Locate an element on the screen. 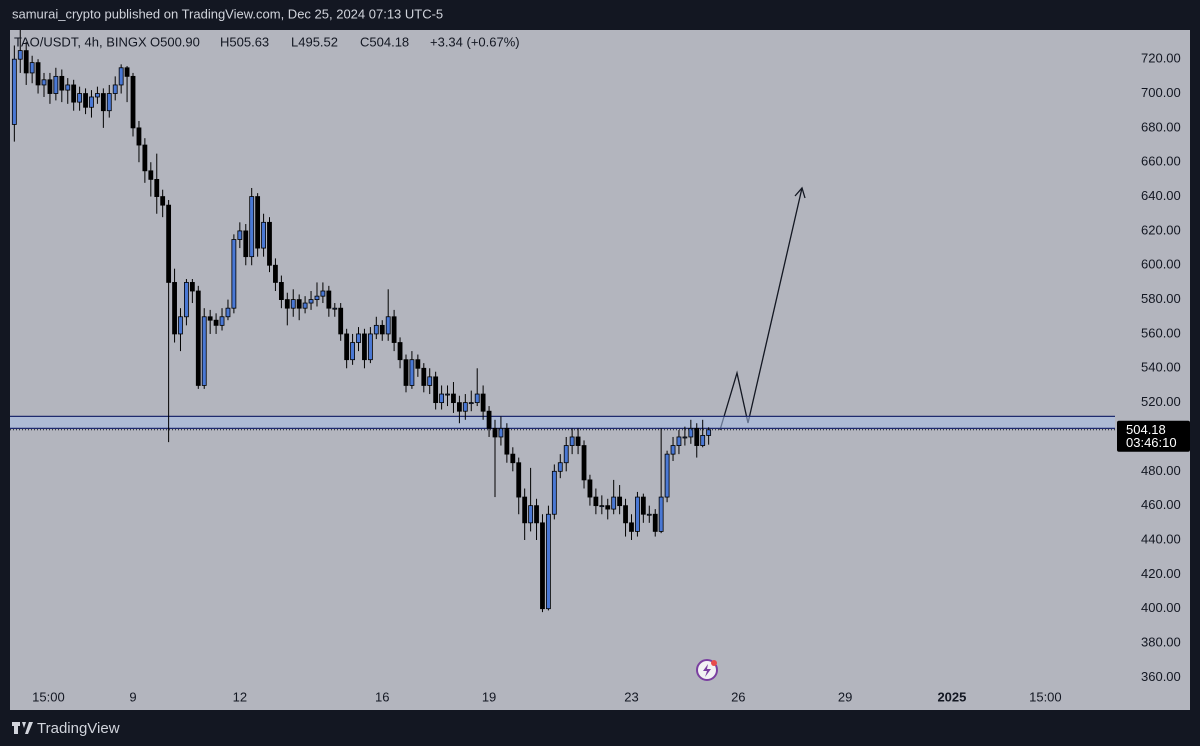  zone-fill is located at coordinates (562, 422).